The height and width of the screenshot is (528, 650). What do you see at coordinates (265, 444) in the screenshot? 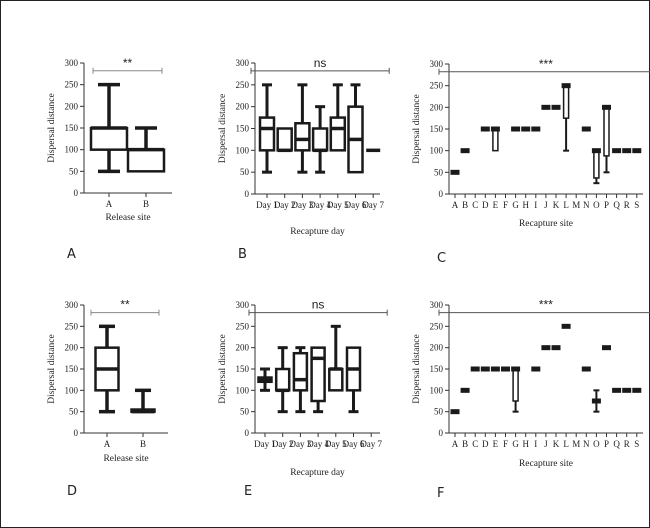
I see `x-tick-label: Day 1` at bounding box center [265, 444].